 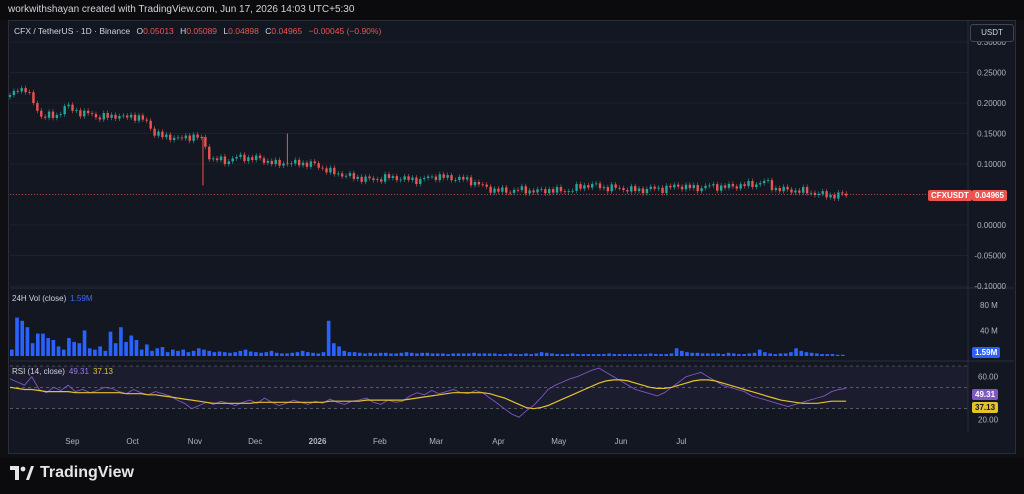 What do you see at coordinates (992, 33) in the screenshot?
I see `currency-button: USDT` at bounding box center [992, 33].